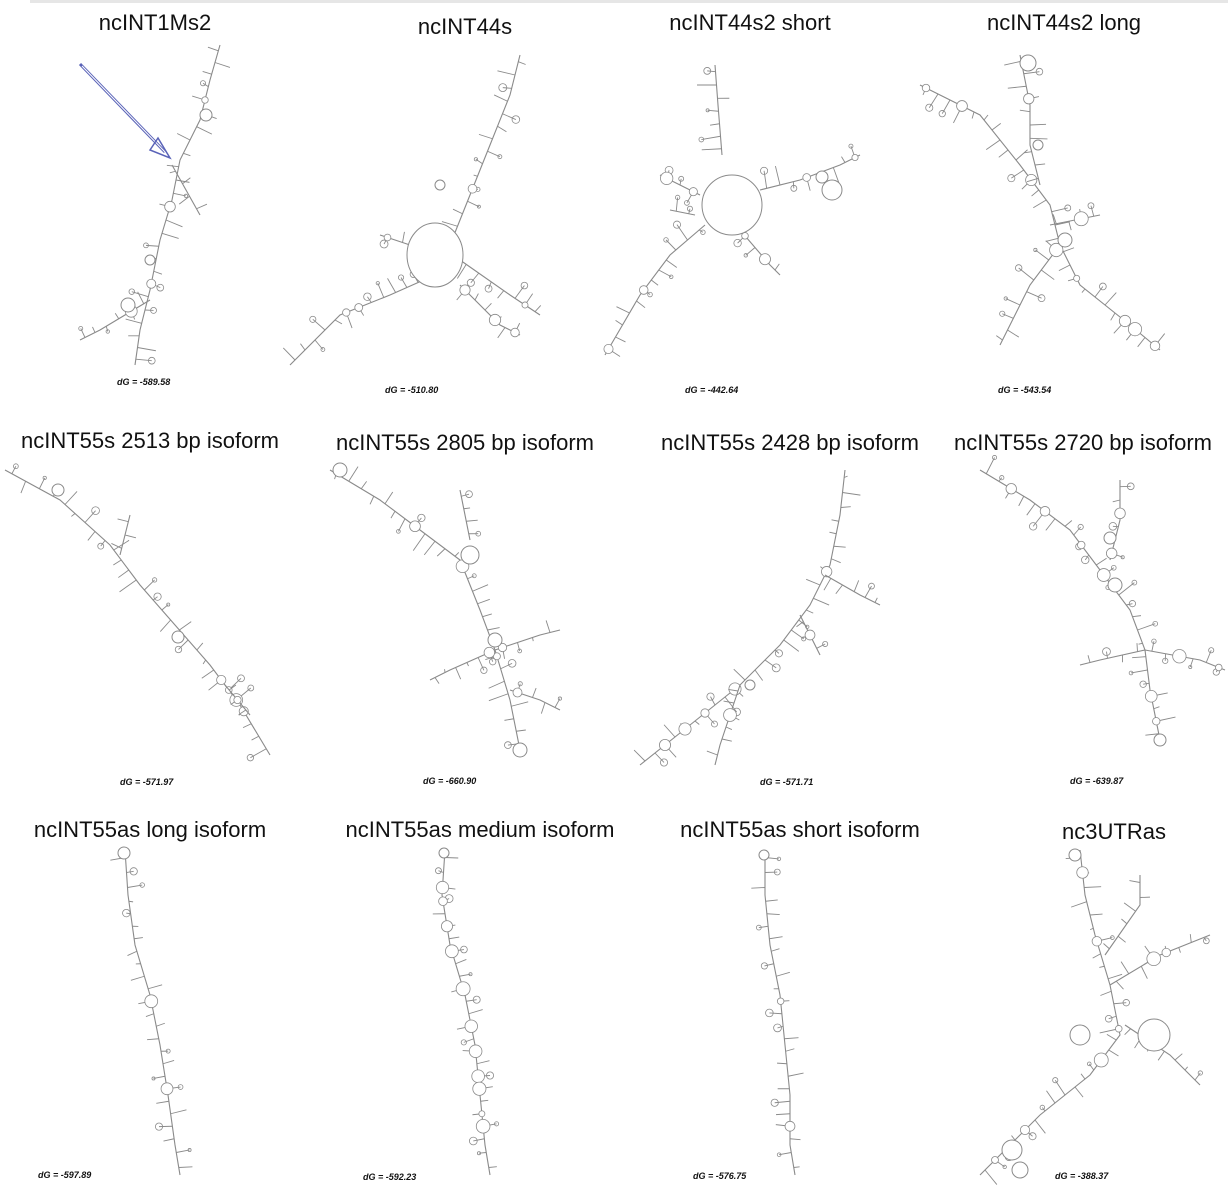  What do you see at coordinates (465, 26) in the screenshot?
I see `panel-title: ncINT44s` at bounding box center [465, 26].